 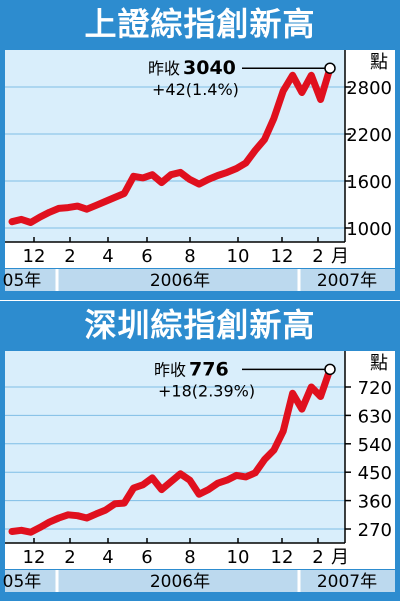 I want to click on shenzhen-month-row, so click(x=200, y=556).